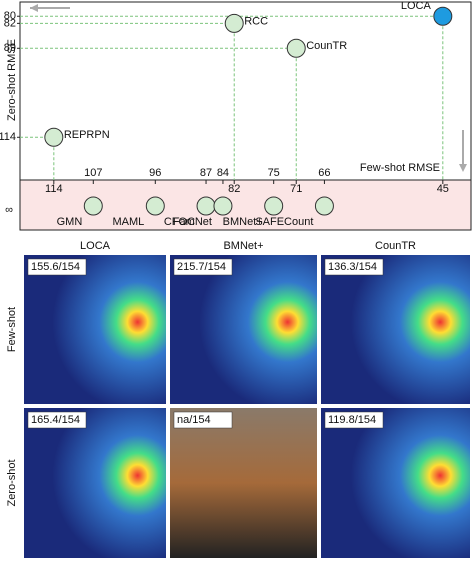 The image size is (474, 583). What do you see at coordinates (87, 135) in the screenshot?
I see `point-label: REPRPN` at bounding box center [87, 135].